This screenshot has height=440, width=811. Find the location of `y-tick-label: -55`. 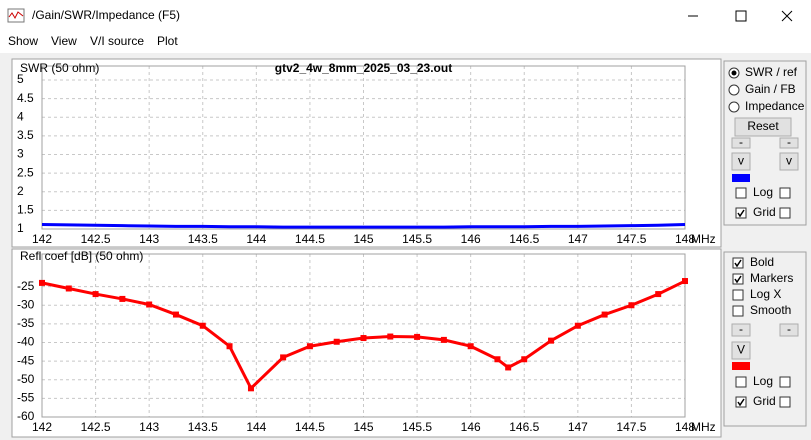

y-tick-label: -55 is located at coordinates (26, 398).